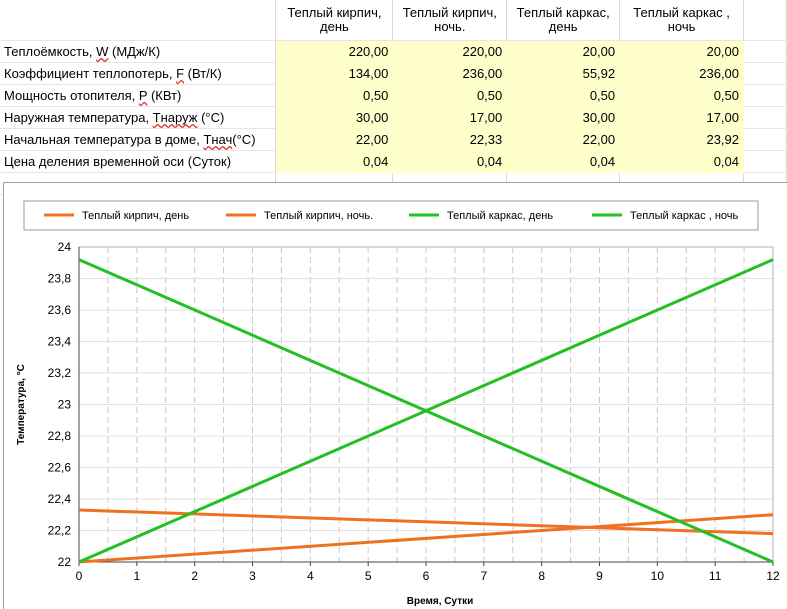 The image size is (787, 609). I want to click on column-header: Теплый кирпич, день, so click(334, 20).